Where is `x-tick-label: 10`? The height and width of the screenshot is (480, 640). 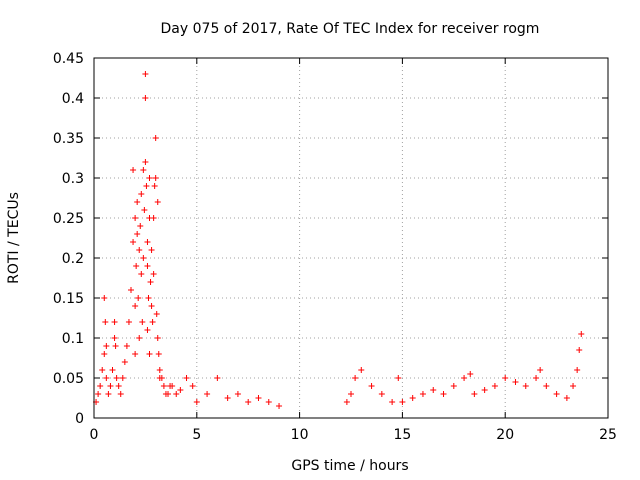
x-tick-label: 10 is located at coordinates (300, 435).